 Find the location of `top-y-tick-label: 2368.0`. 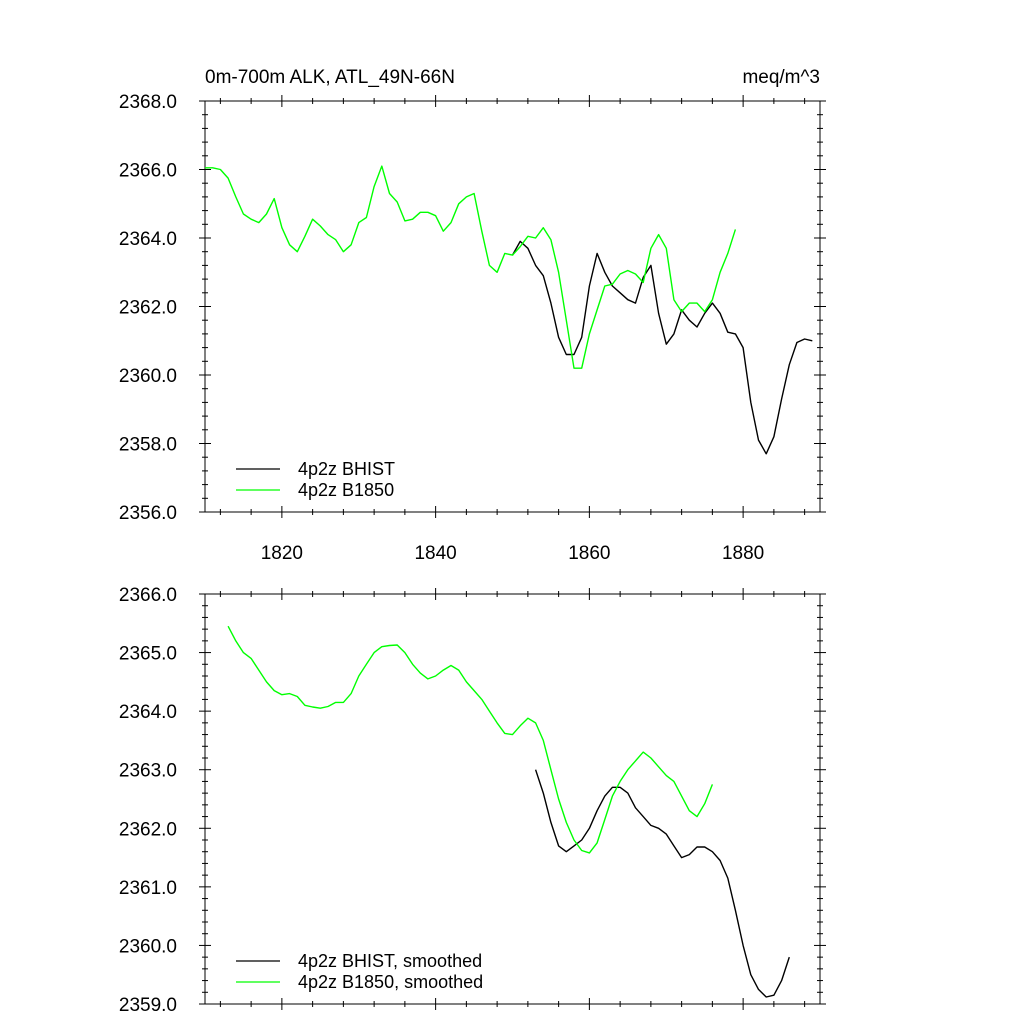

top-y-tick-label: 2368.0 is located at coordinates (148, 102).